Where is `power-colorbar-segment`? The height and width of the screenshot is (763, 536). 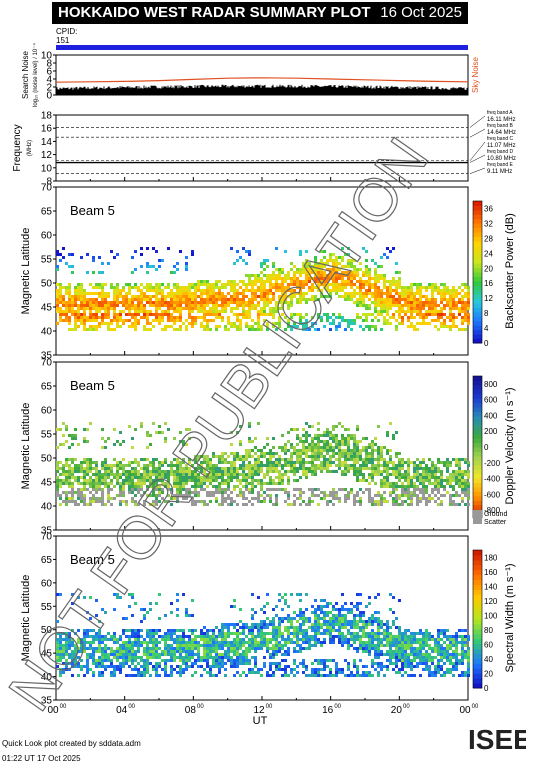 power-colorbar-segment is located at coordinates (477, 216).